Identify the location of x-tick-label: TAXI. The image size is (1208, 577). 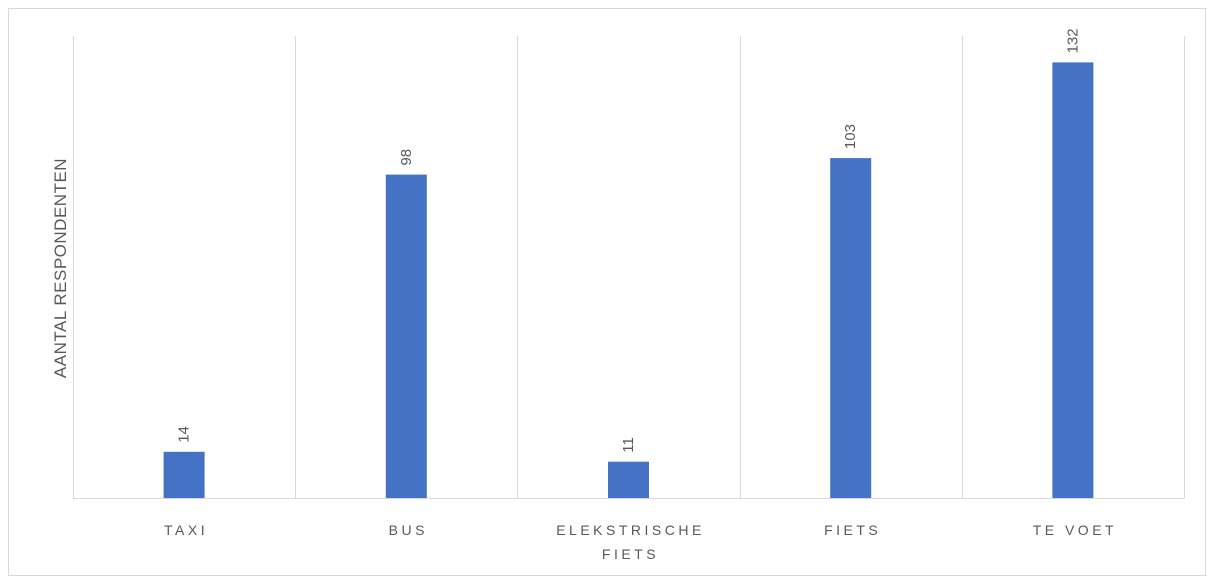
(186, 530).